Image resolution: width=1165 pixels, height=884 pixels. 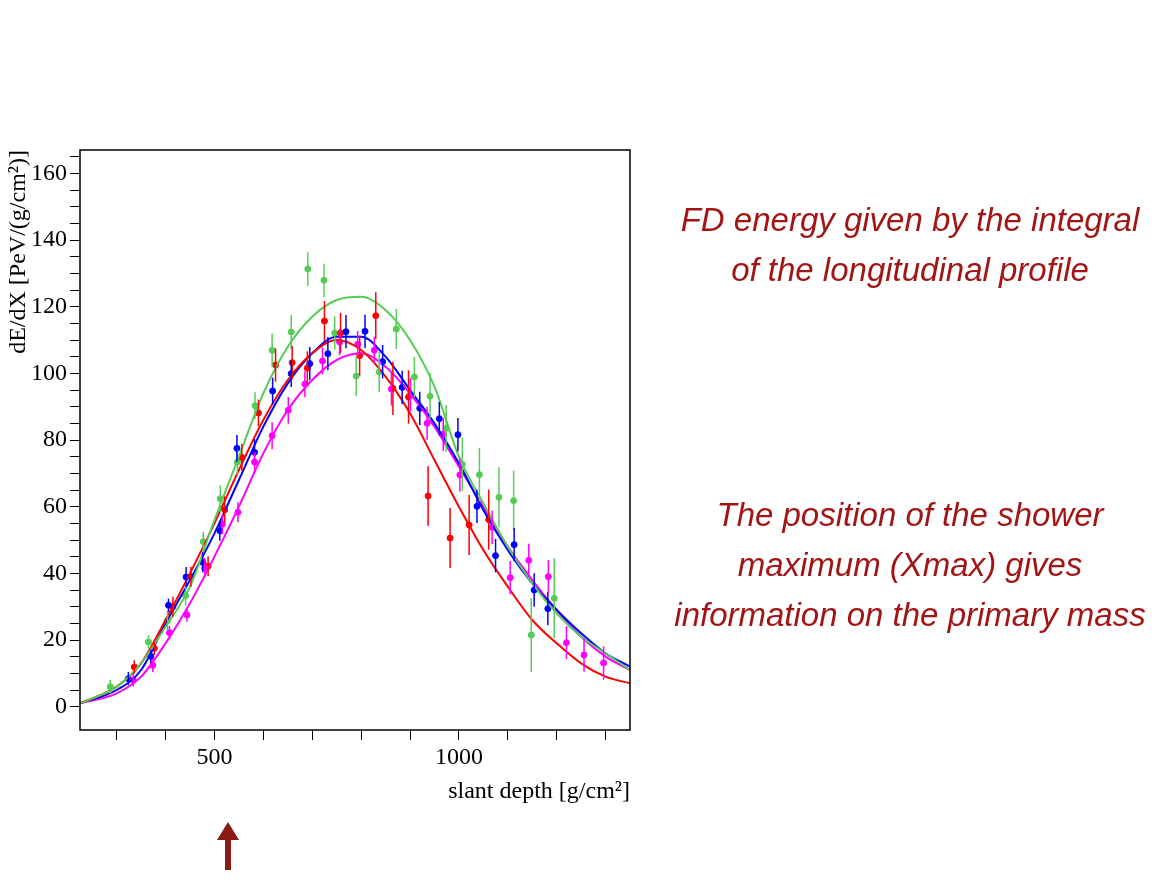 What do you see at coordinates (61, 704) in the screenshot?
I see `y-tick-label: 0` at bounding box center [61, 704].